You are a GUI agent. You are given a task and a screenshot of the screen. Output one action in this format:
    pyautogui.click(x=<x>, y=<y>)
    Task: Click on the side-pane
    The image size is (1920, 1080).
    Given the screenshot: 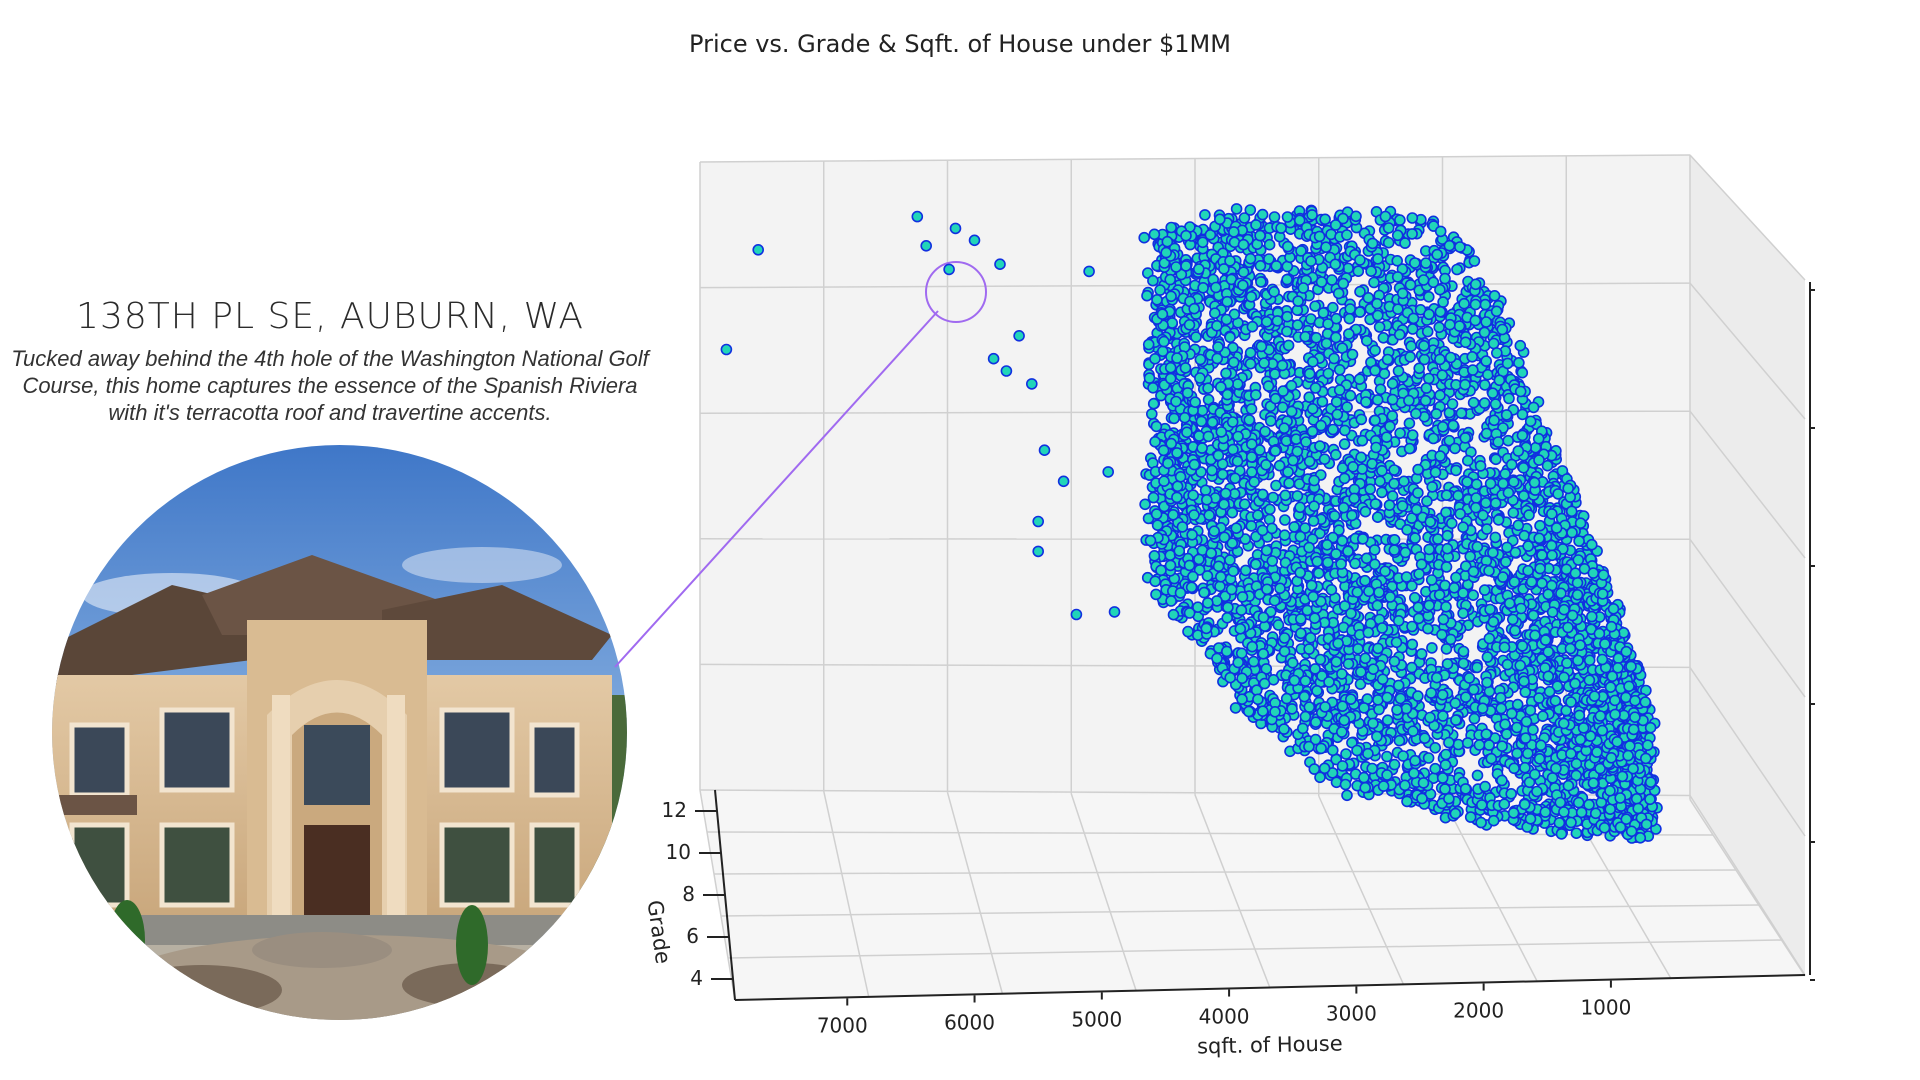 What is the action you would take?
    pyautogui.click(x=1747, y=565)
    